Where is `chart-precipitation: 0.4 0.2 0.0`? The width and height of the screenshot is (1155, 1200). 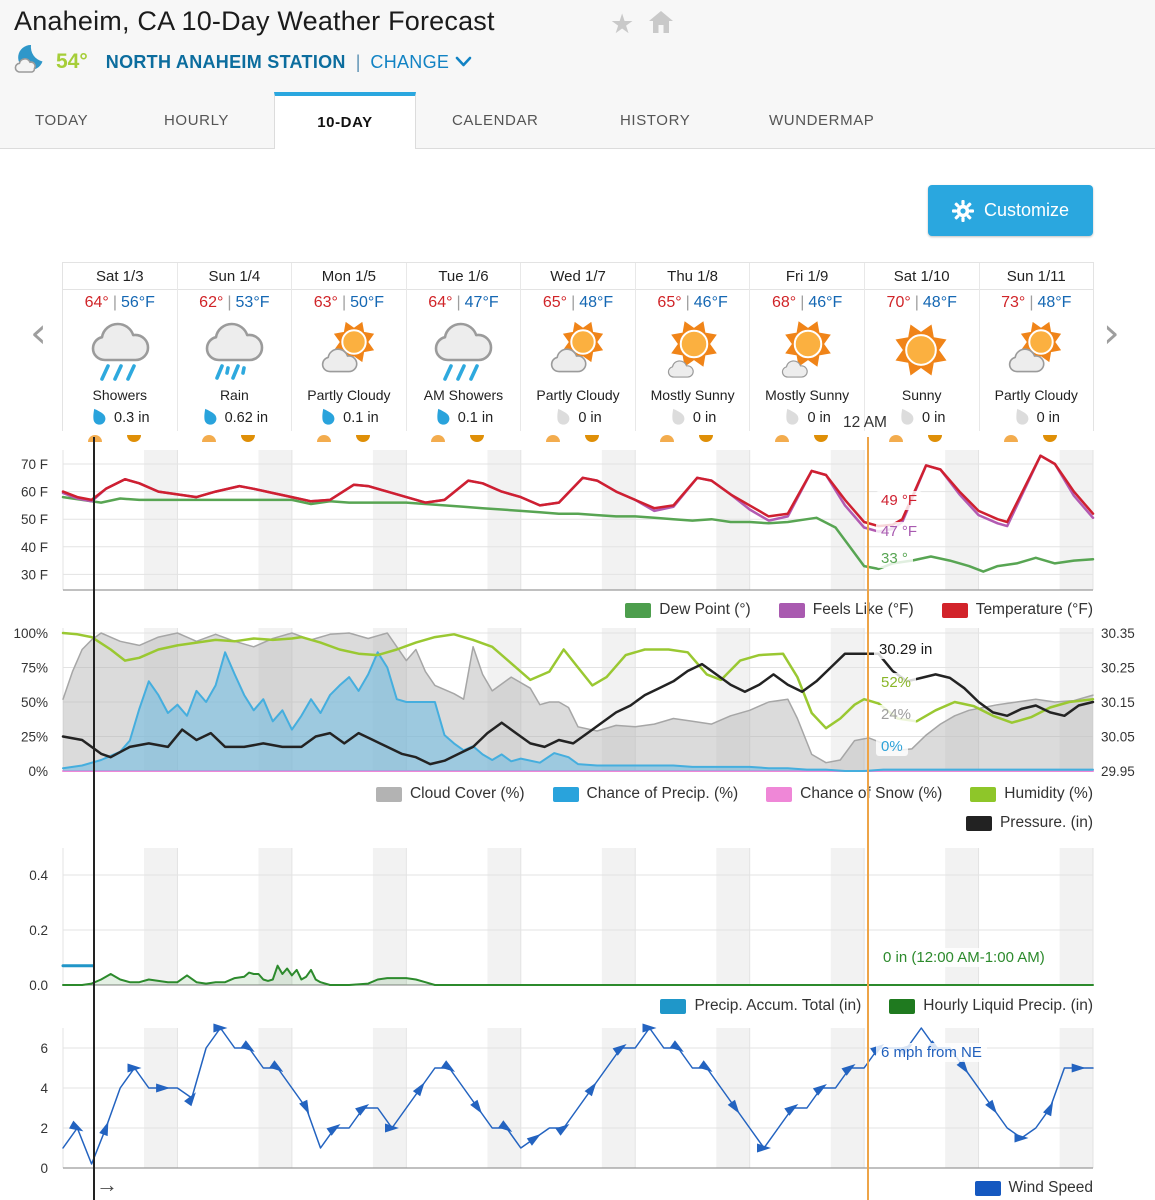 chart-precipitation: 0.4 0.2 0.0 is located at coordinates (561, 920).